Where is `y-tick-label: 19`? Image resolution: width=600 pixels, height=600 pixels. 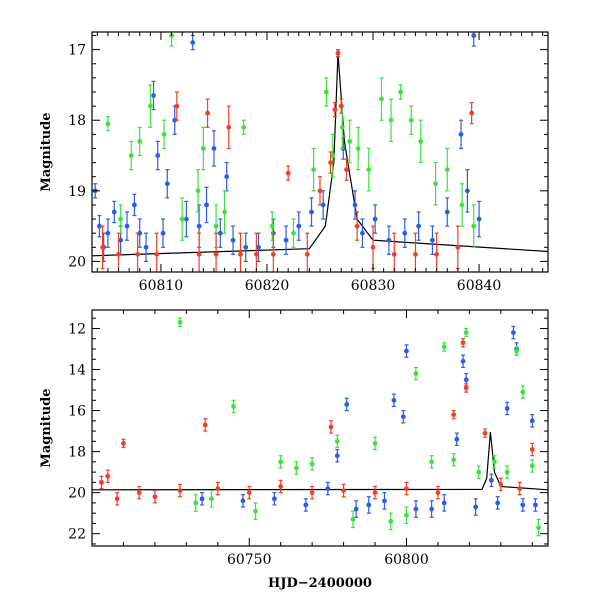
y-tick-label: 19 is located at coordinates (77, 192).